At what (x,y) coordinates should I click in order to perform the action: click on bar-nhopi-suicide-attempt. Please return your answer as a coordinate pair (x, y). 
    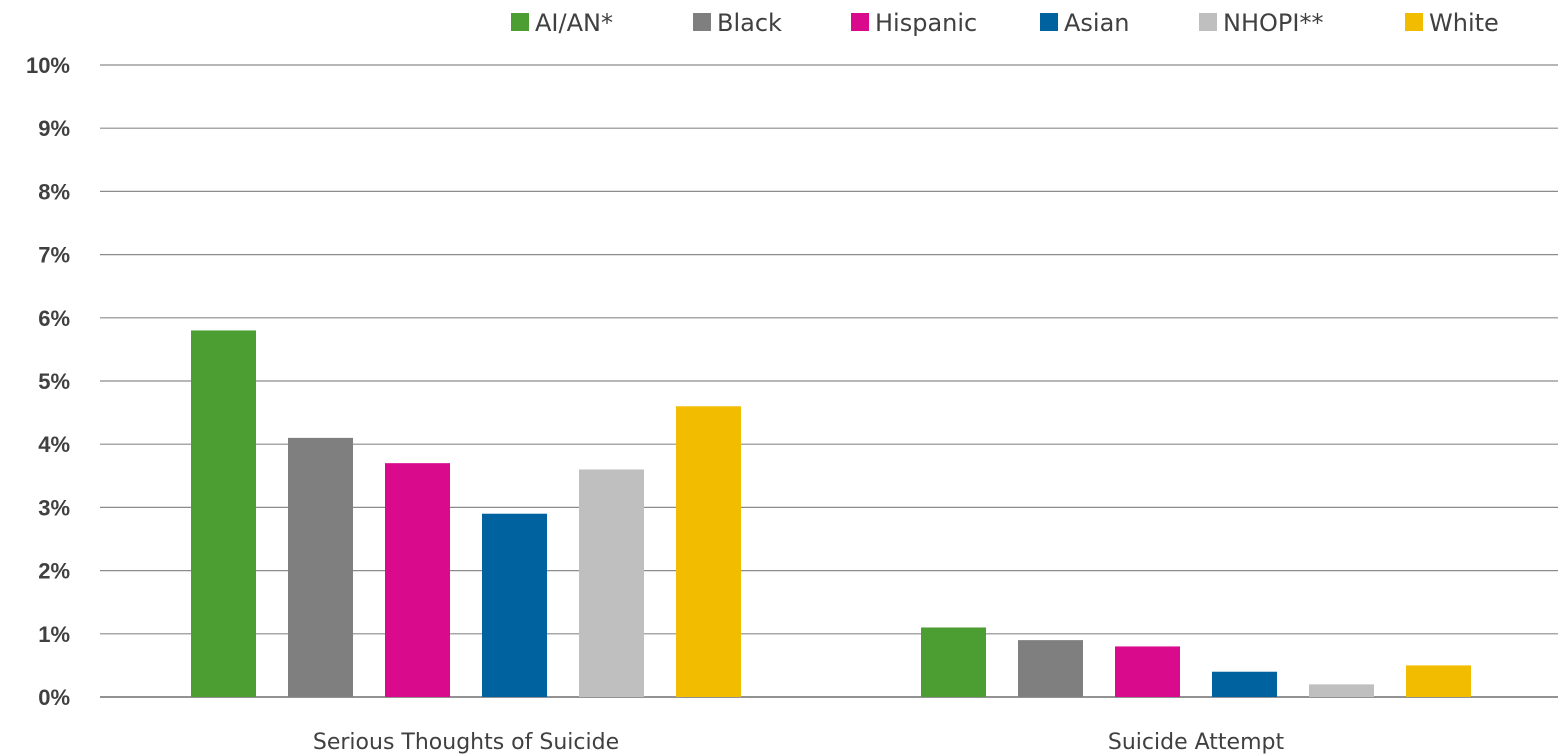
    Looking at the image, I should click on (1341, 690).